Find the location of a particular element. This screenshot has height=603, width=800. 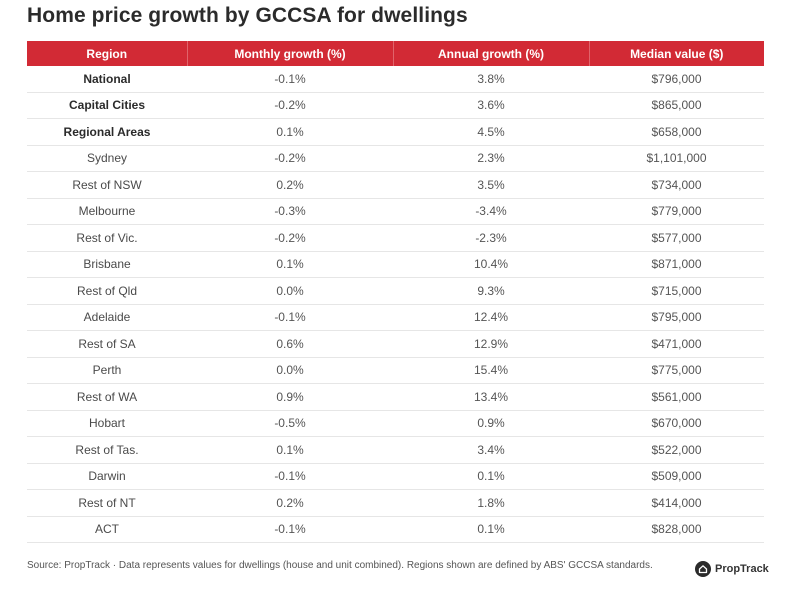

annual-growth-cell: 4.5% is located at coordinates (491, 132).